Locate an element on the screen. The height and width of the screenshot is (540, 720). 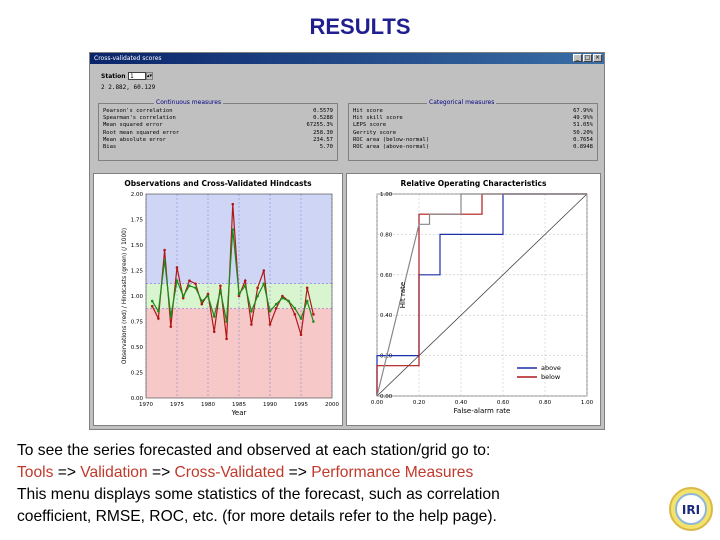
y-axis-label: Hit rate is located at coordinates (403, 295).